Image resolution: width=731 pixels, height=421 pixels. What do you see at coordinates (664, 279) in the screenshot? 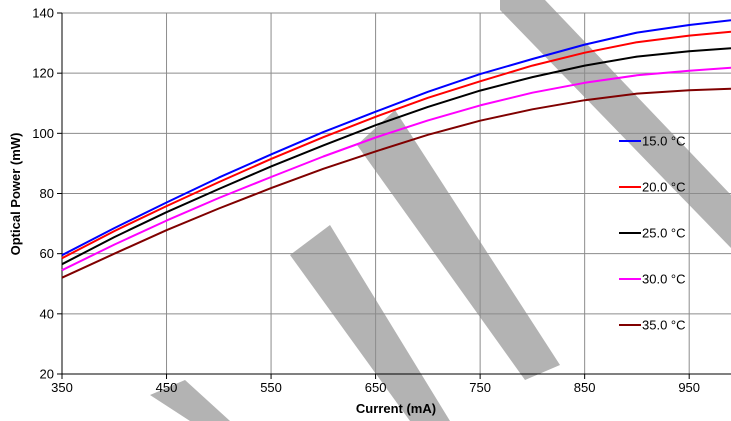
I see `legend-label-4: 30.0 °C` at bounding box center [664, 279].